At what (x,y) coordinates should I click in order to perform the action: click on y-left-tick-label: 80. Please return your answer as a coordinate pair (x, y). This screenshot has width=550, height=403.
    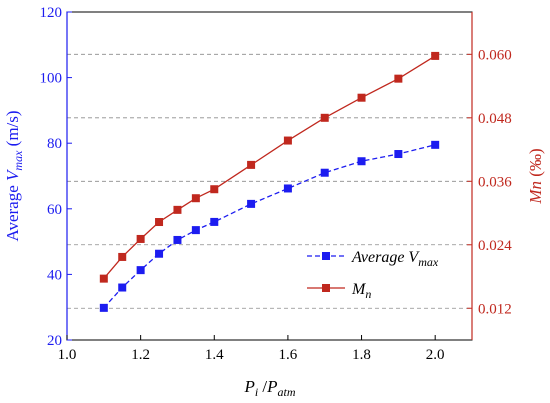
    Looking at the image, I should click on (54, 144).